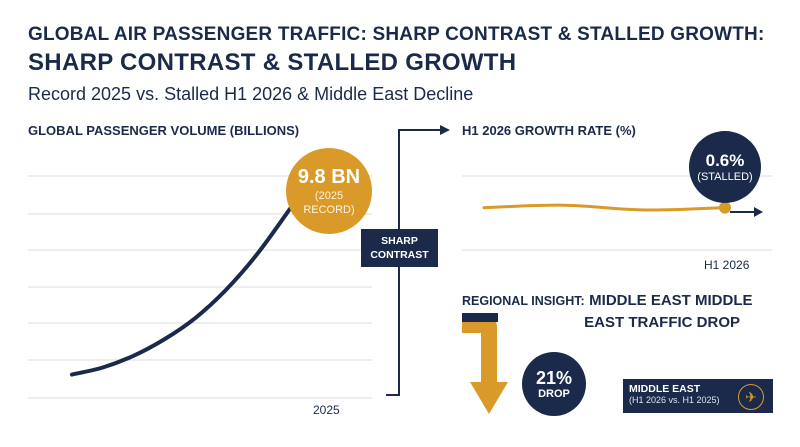  I want to click on airplane-icon: ✈, so click(751, 397).